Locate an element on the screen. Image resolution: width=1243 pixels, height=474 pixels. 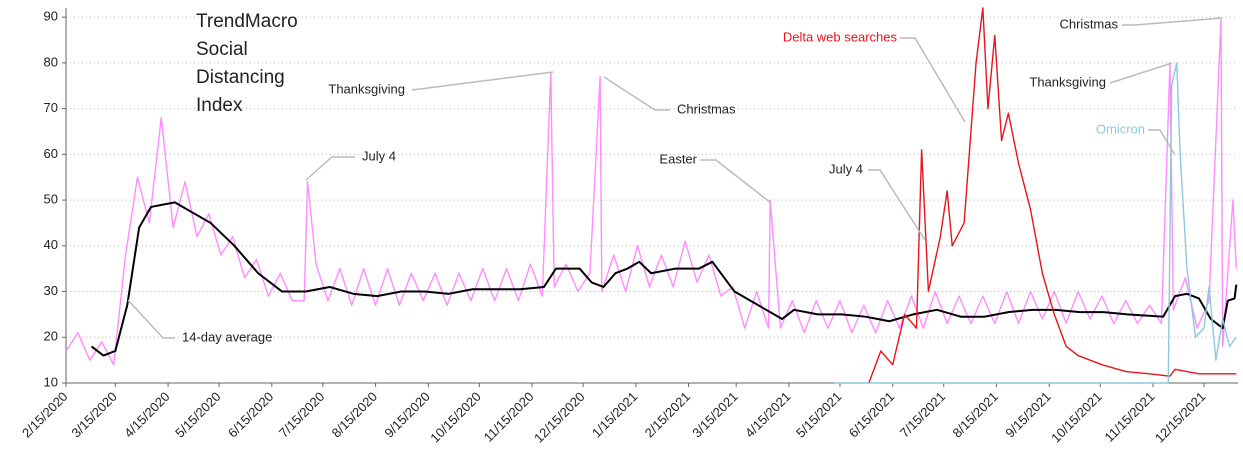
y-tick-label: 40 is located at coordinates (51, 244).